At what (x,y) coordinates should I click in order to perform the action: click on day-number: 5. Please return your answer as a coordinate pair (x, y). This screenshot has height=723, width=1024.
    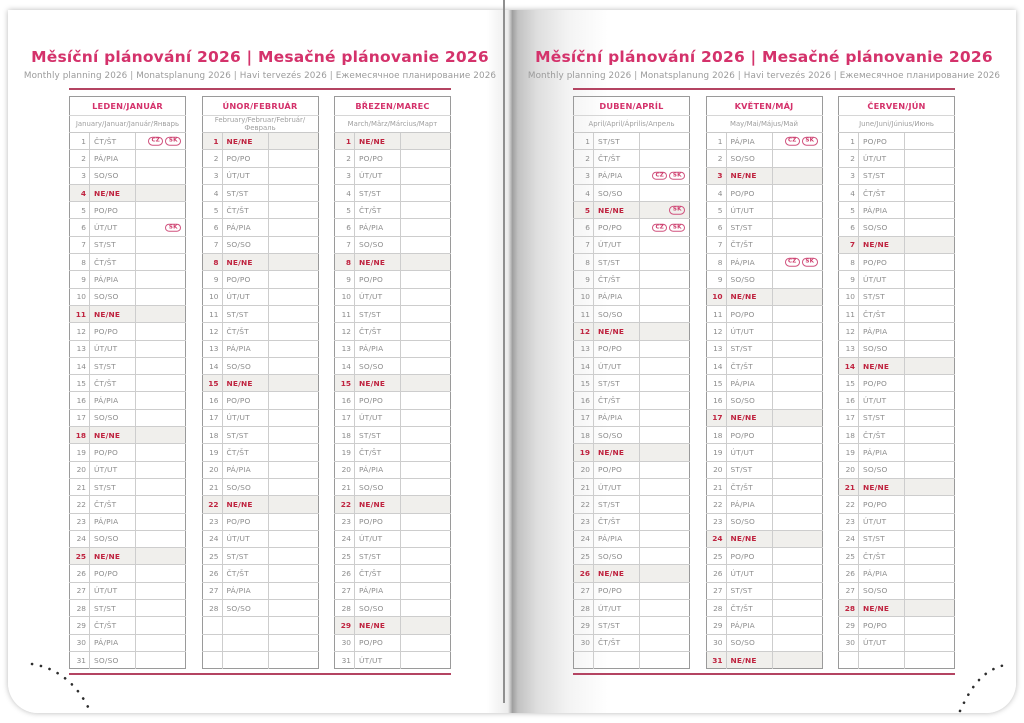
    Looking at the image, I should click on (848, 210).